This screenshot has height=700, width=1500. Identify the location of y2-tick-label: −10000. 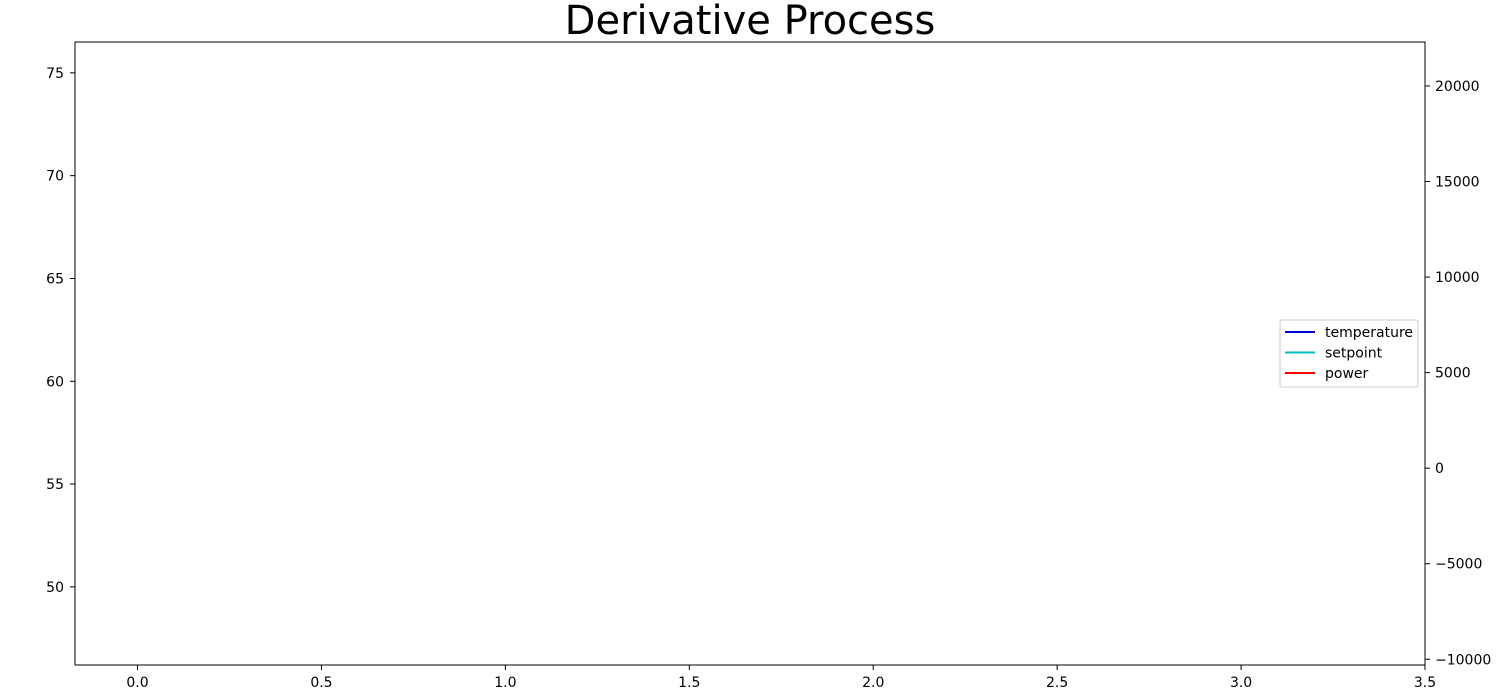
(1463, 660).